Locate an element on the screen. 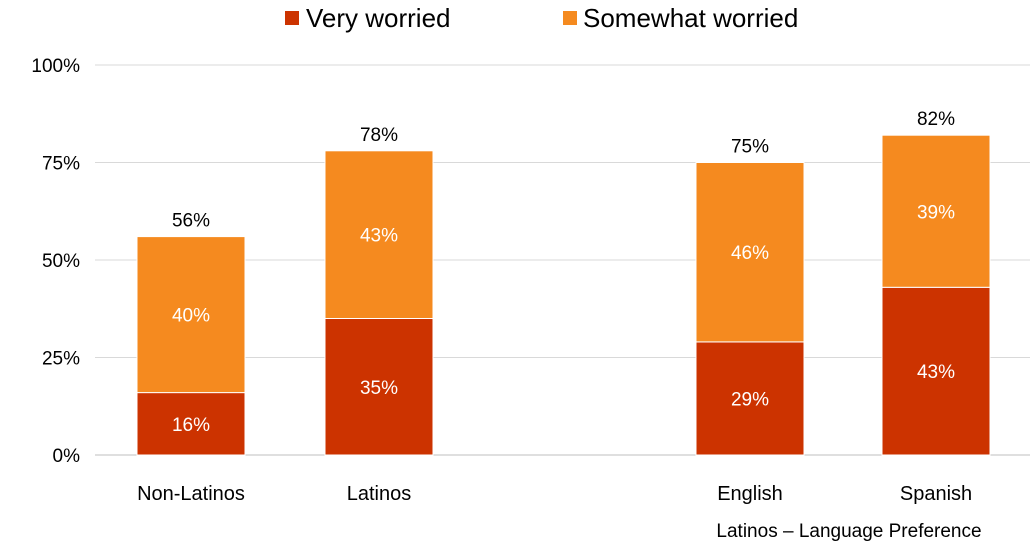  y-axis: 0% 25% 50% 75% 100% is located at coordinates (55, 261).